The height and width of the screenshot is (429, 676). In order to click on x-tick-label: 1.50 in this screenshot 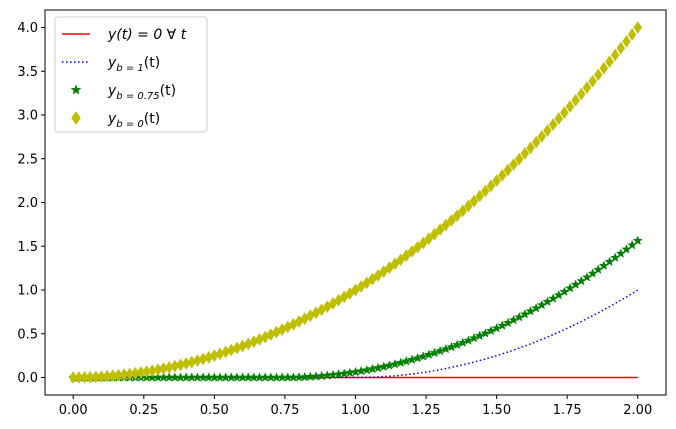, I will do `click(496, 410)`.